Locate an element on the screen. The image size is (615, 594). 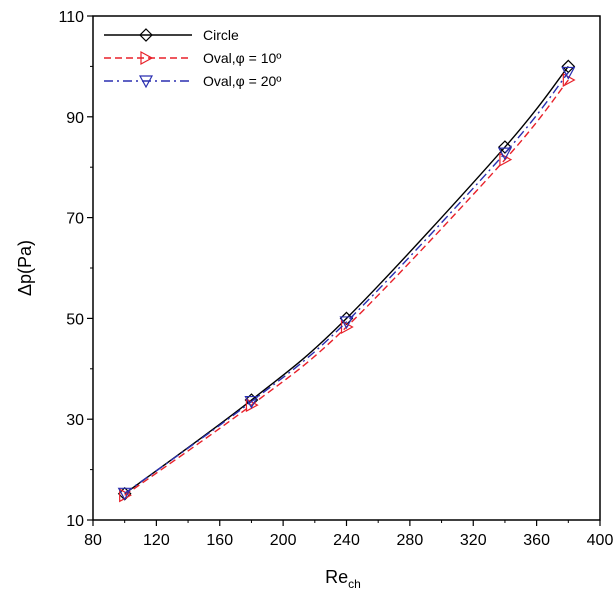
legend-label-circle: Circle is located at coordinates (221, 35).